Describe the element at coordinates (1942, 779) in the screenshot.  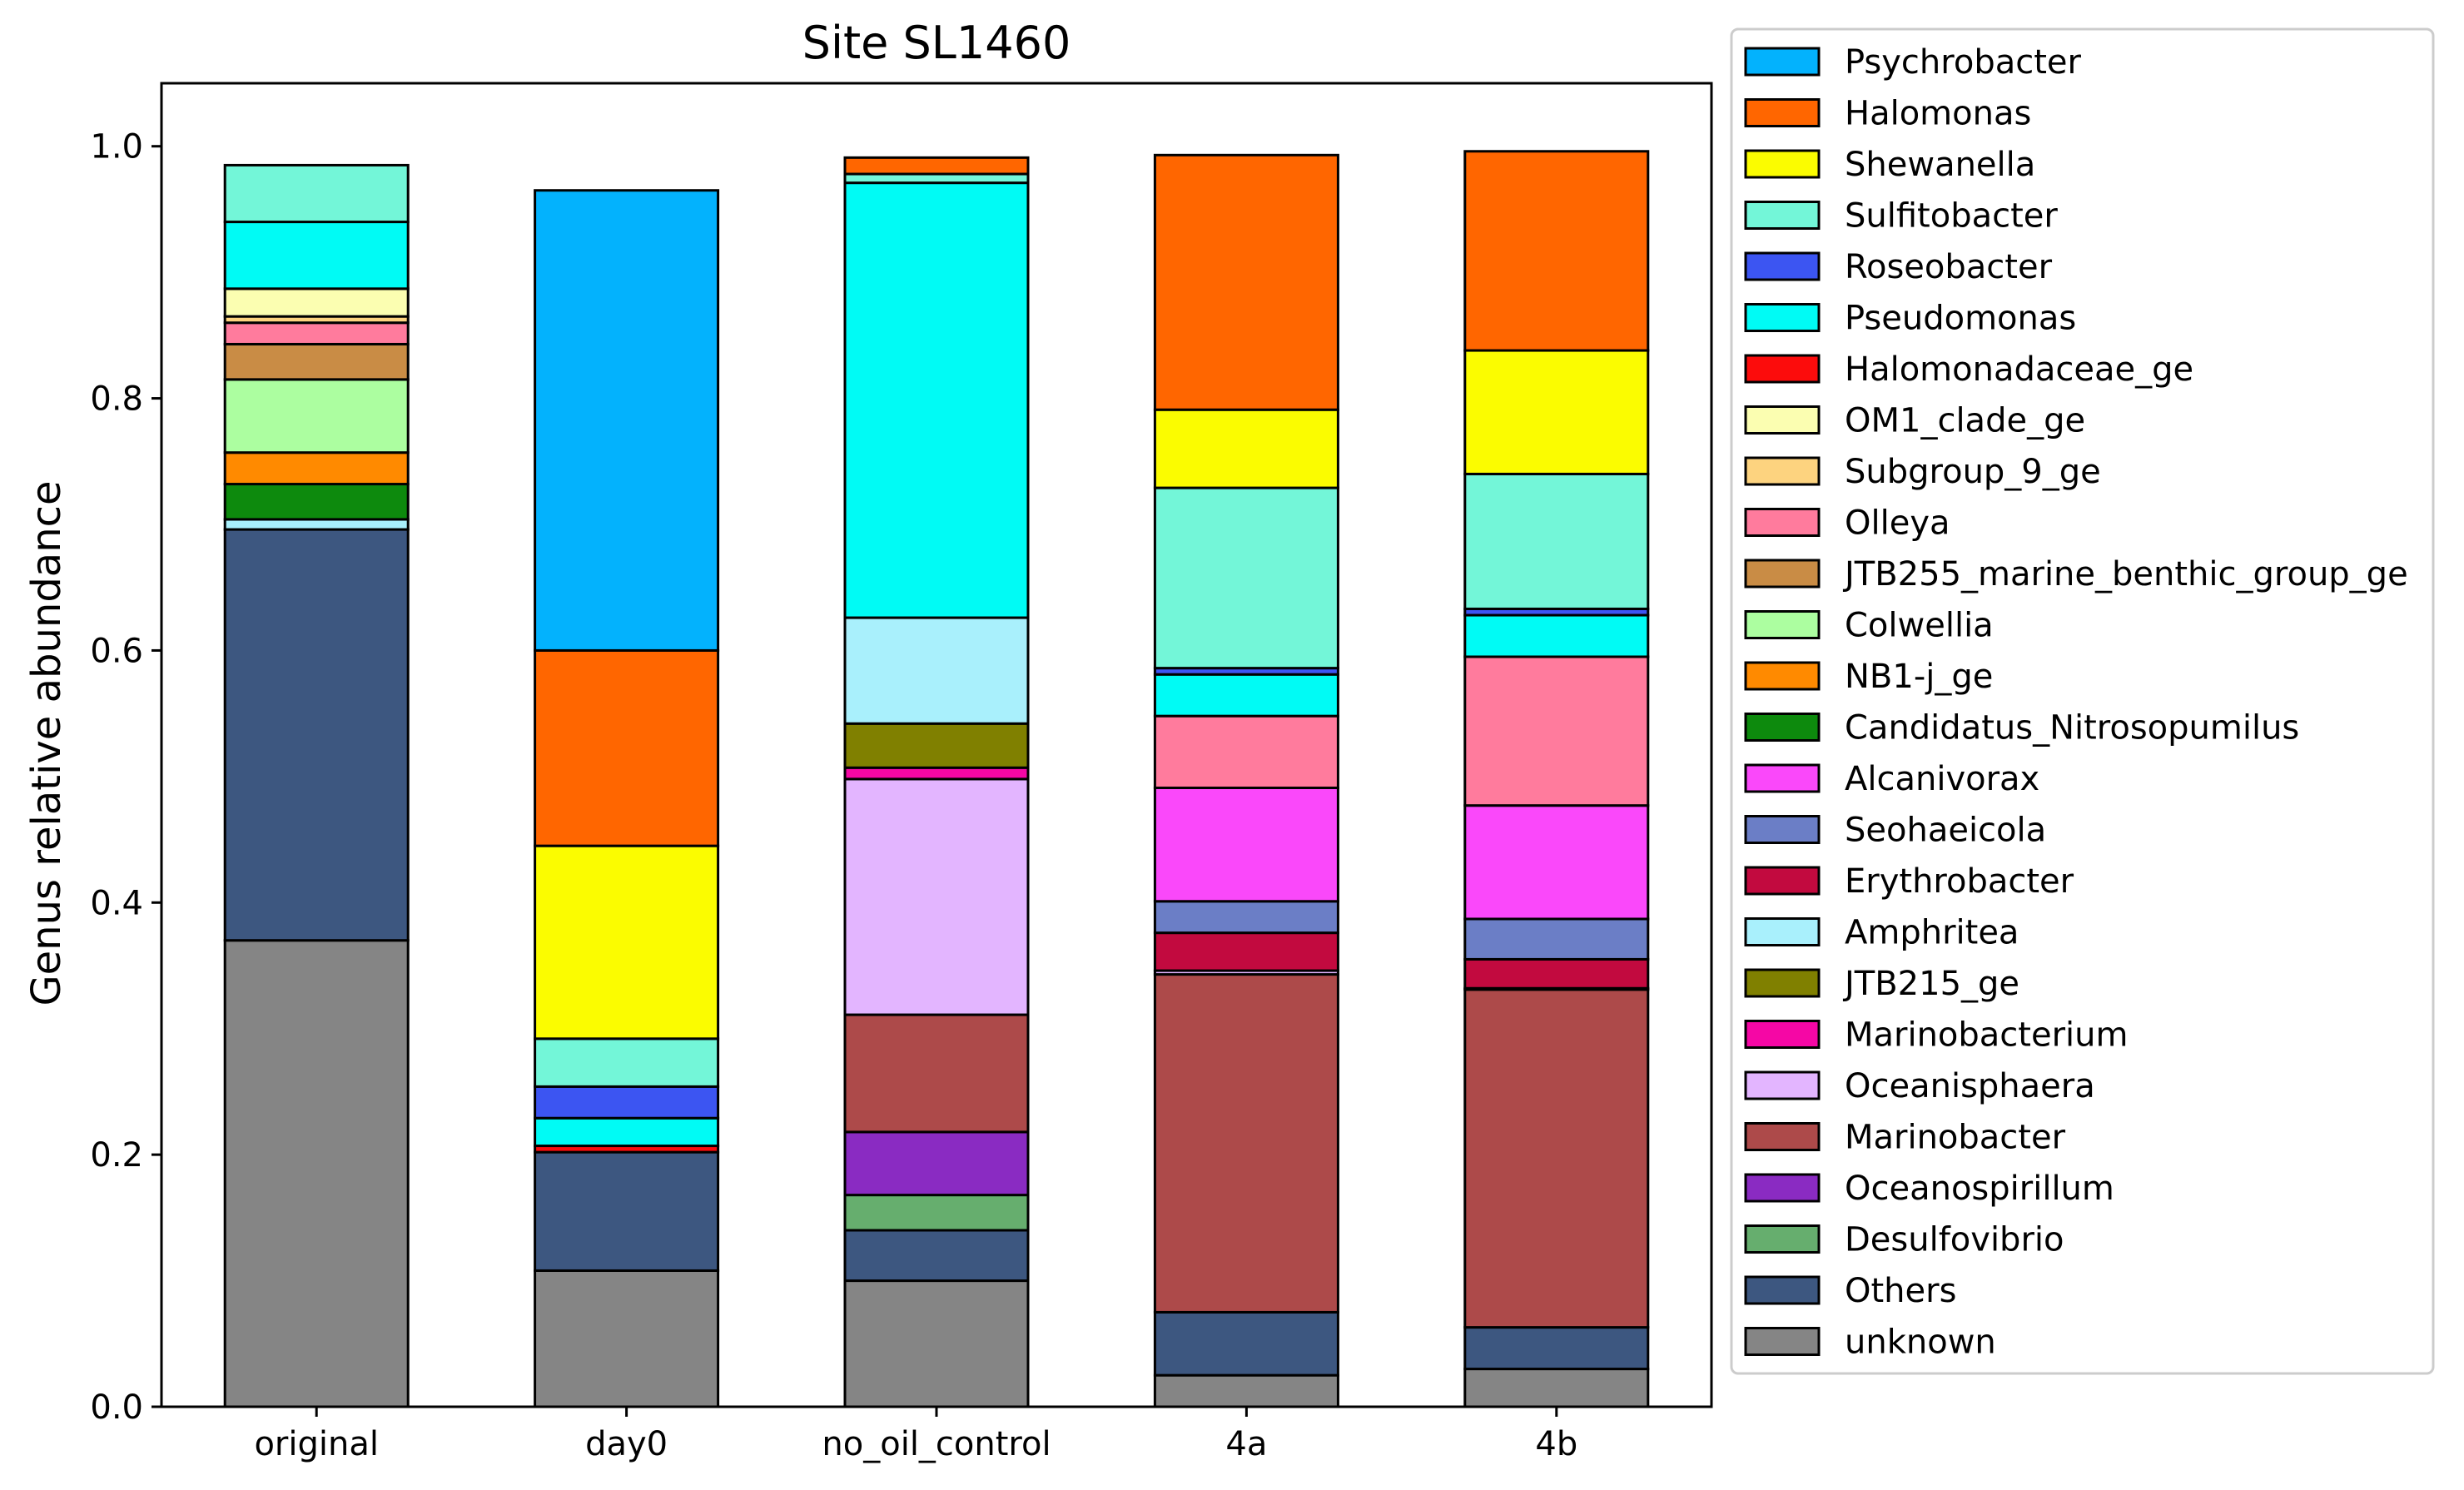
I see `legend-label: Alcanivorax` at that location.